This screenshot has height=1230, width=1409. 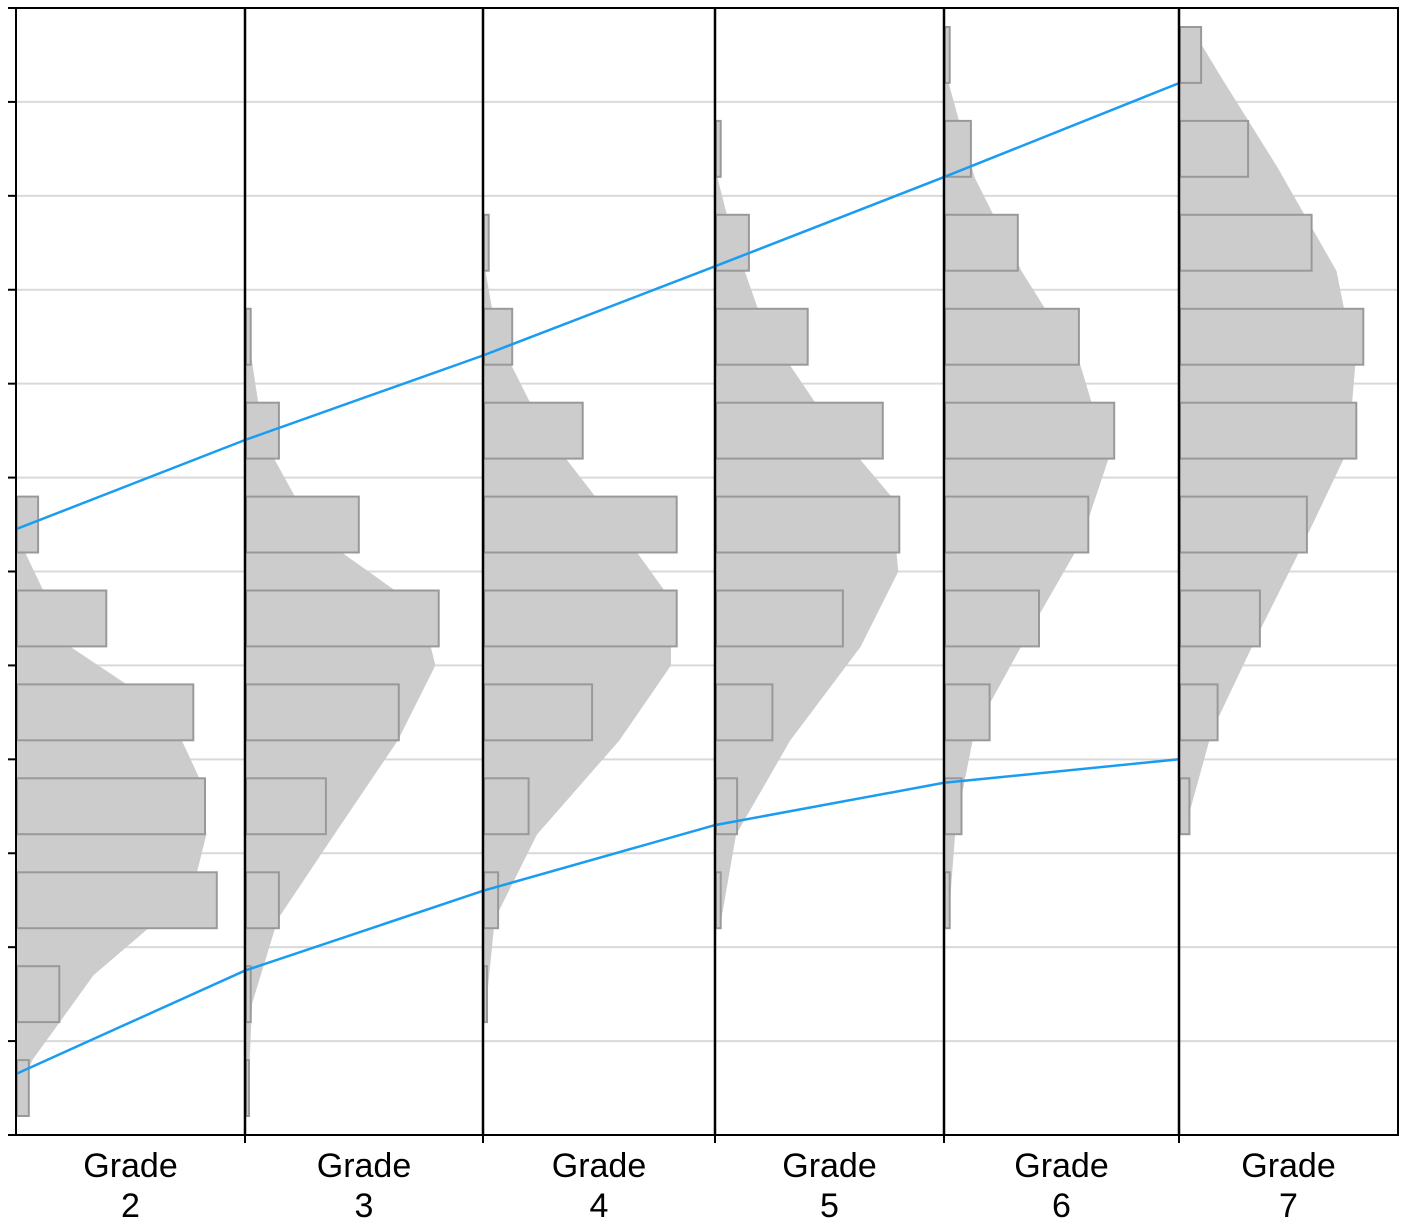 I want to click on panel-label-number: 2, so click(x=130, y=1206).